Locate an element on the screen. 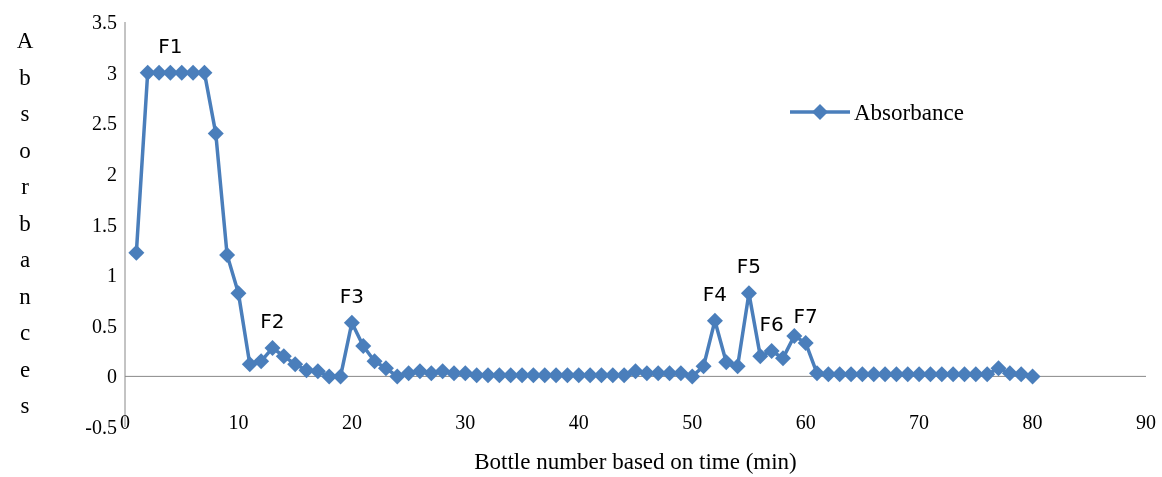 The width and height of the screenshot is (1162, 477). y-tick-label: 1 is located at coordinates (112, 275).